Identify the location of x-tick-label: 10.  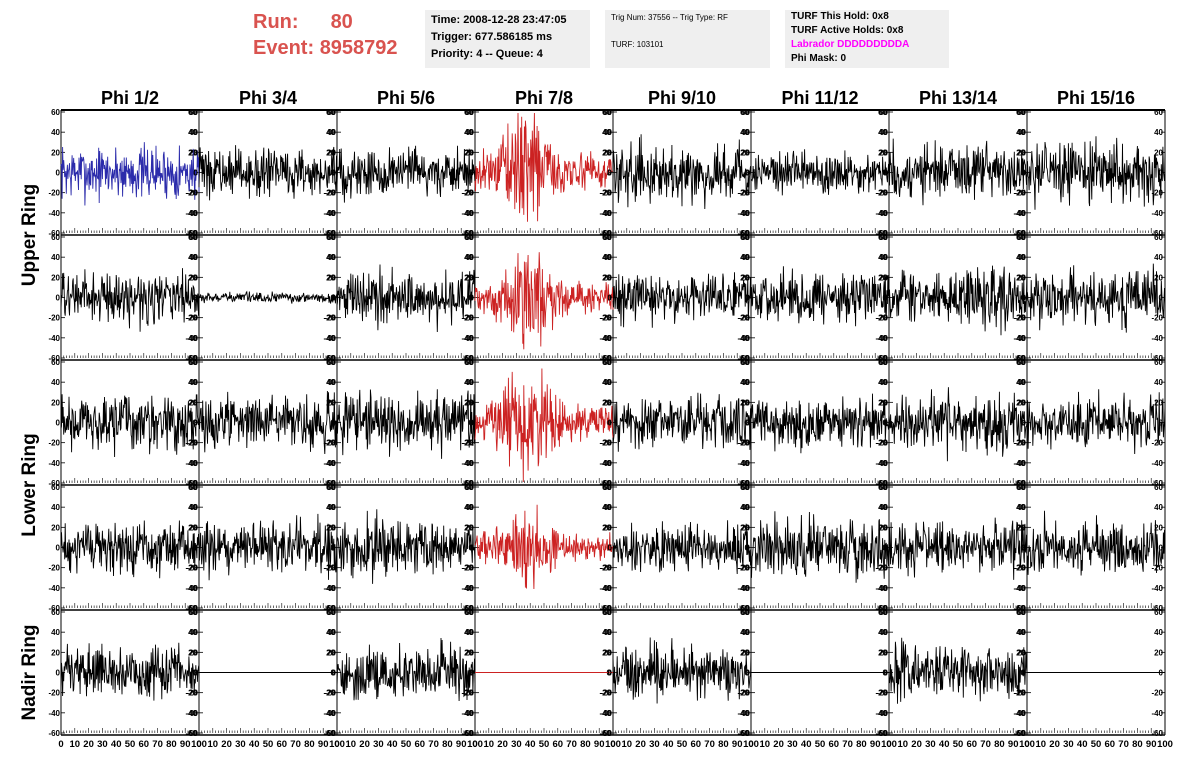
(903, 744).